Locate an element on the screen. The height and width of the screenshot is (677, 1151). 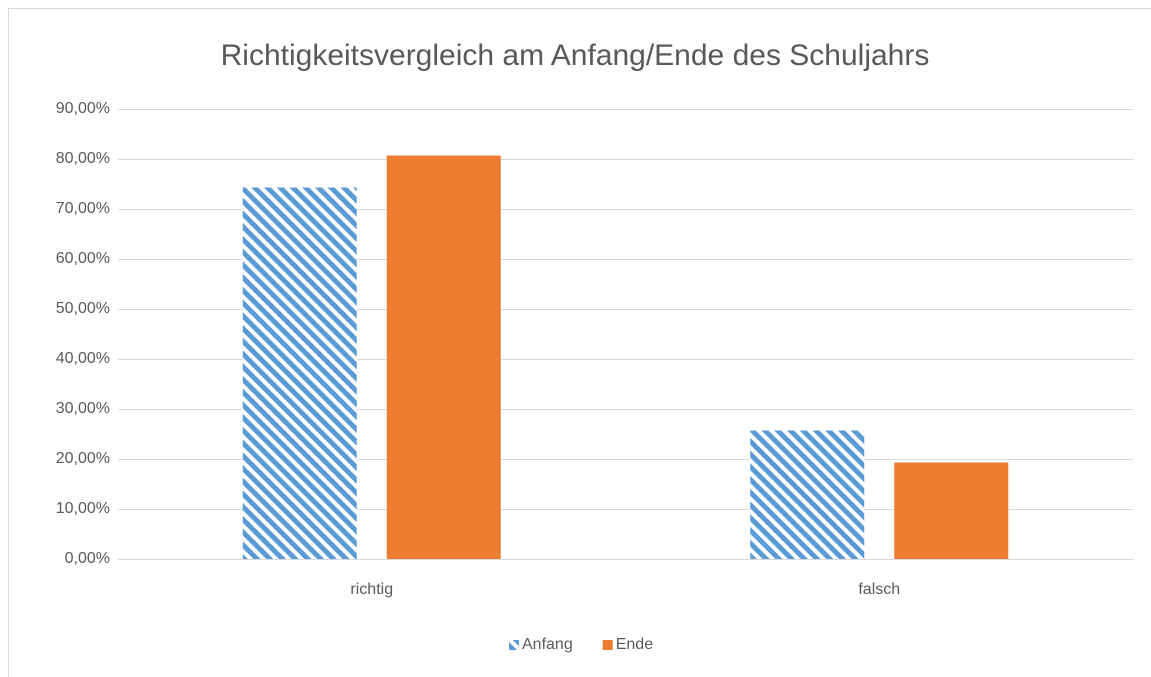
y-tick-label: 30,00% is located at coordinates (83, 408).